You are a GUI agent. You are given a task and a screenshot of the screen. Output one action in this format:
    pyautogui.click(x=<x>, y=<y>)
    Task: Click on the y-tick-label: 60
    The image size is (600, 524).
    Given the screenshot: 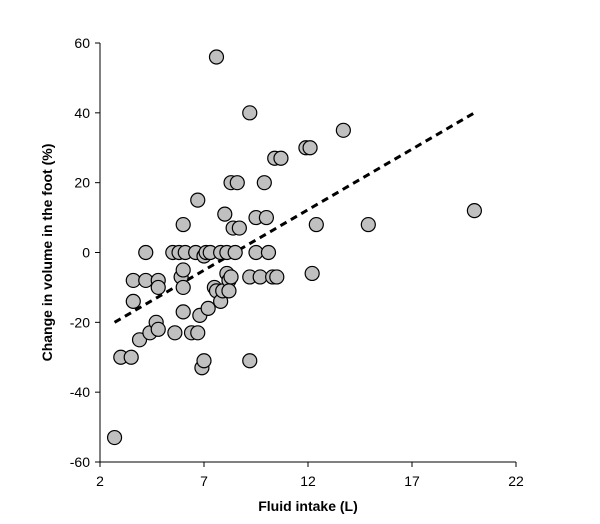 What is the action you would take?
    pyautogui.click(x=82, y=43)
    